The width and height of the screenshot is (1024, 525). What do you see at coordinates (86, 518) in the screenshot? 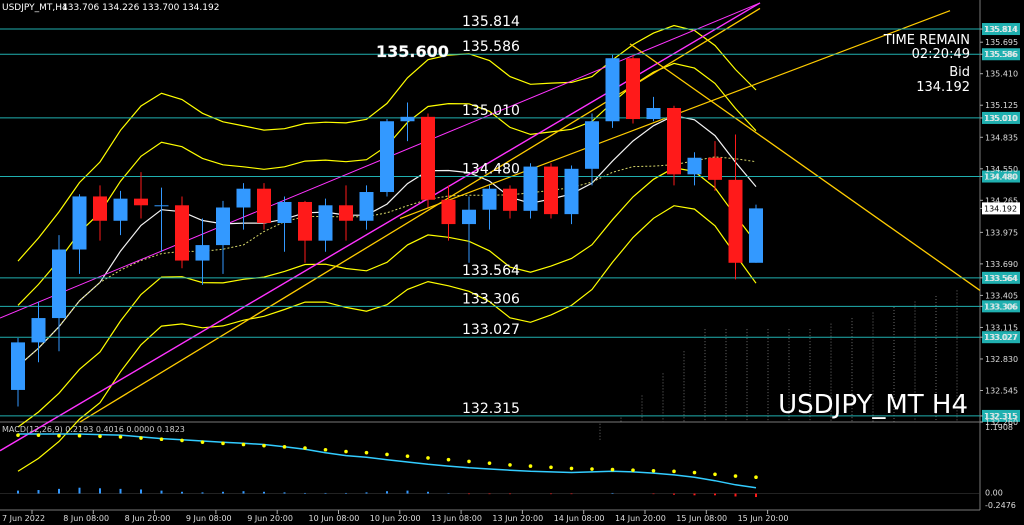
I see `time-tick-label: 8 Jun 08:00` at bounding box center [86, 518].